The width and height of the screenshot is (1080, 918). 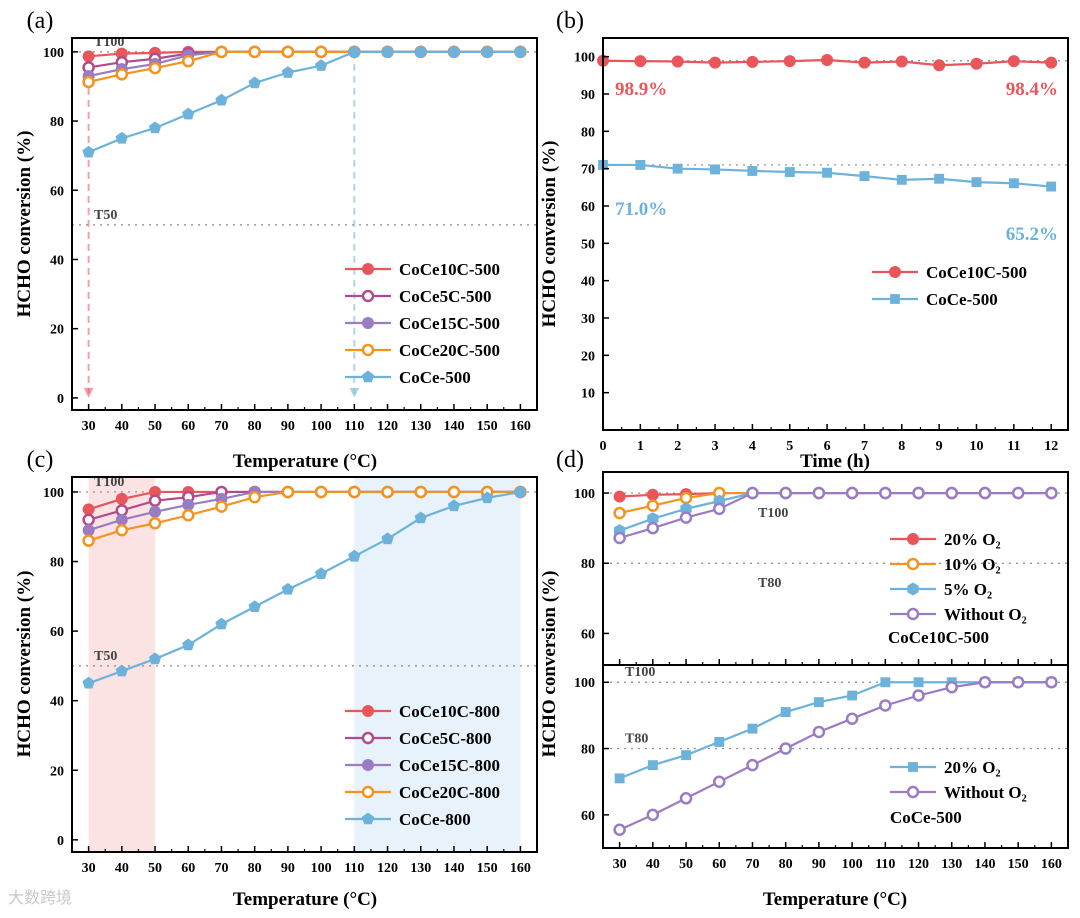 What do you see at coordinates (40, 460) in the screenshot?
I see `panel-label: (c)` at bounding box center [40, 460].